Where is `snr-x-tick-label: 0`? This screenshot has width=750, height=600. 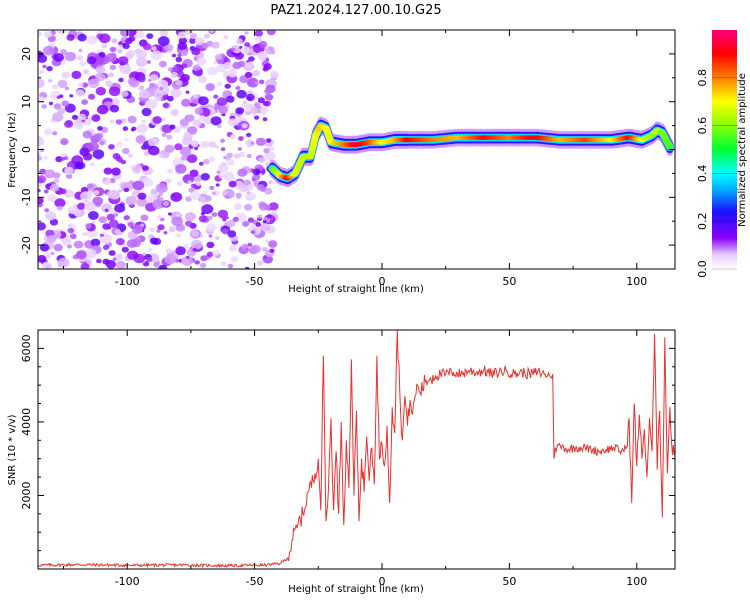 snr-x-tick-label: 0 is located at coordinates (381, 581).